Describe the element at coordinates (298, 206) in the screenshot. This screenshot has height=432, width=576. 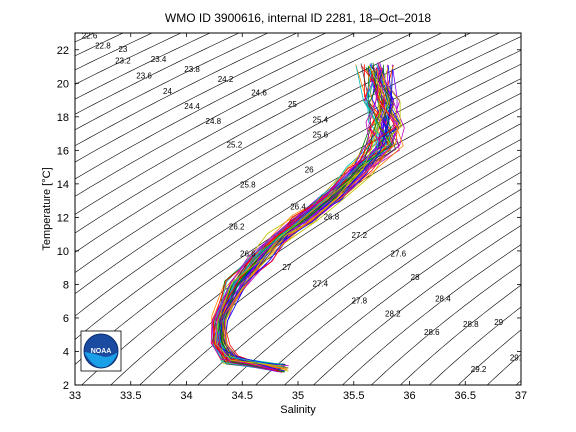
I see `density-label: 26.4` at that location.